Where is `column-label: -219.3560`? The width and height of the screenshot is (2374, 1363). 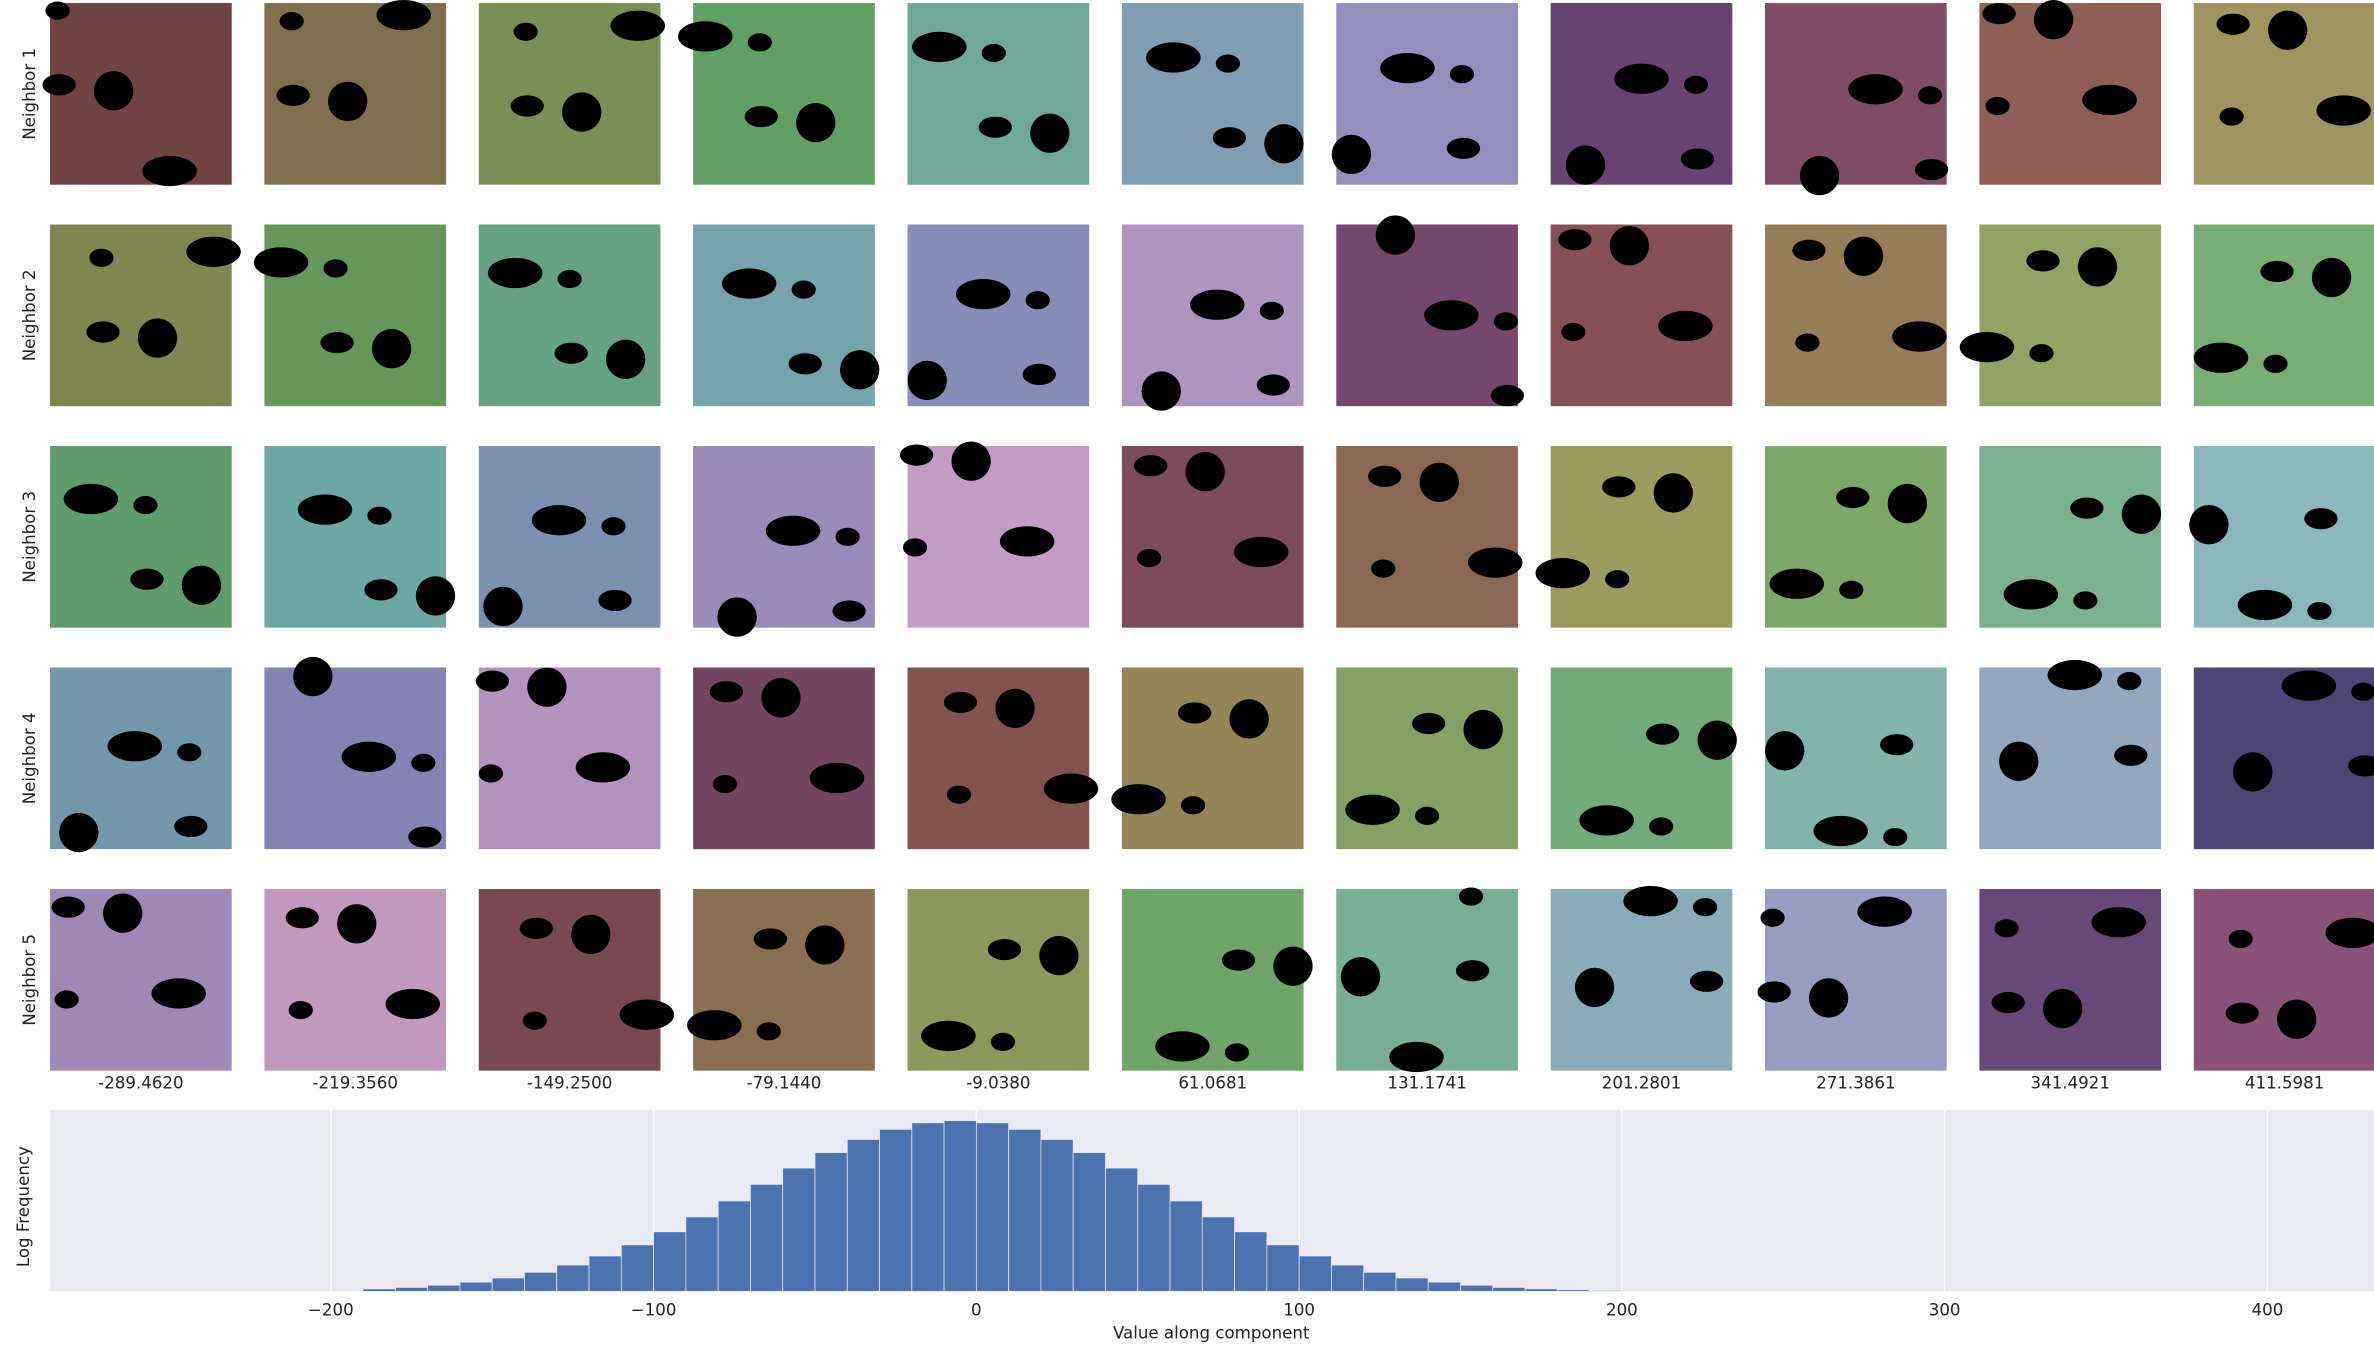
column-label: -219.3560 is located at coordinates (355, 1082).